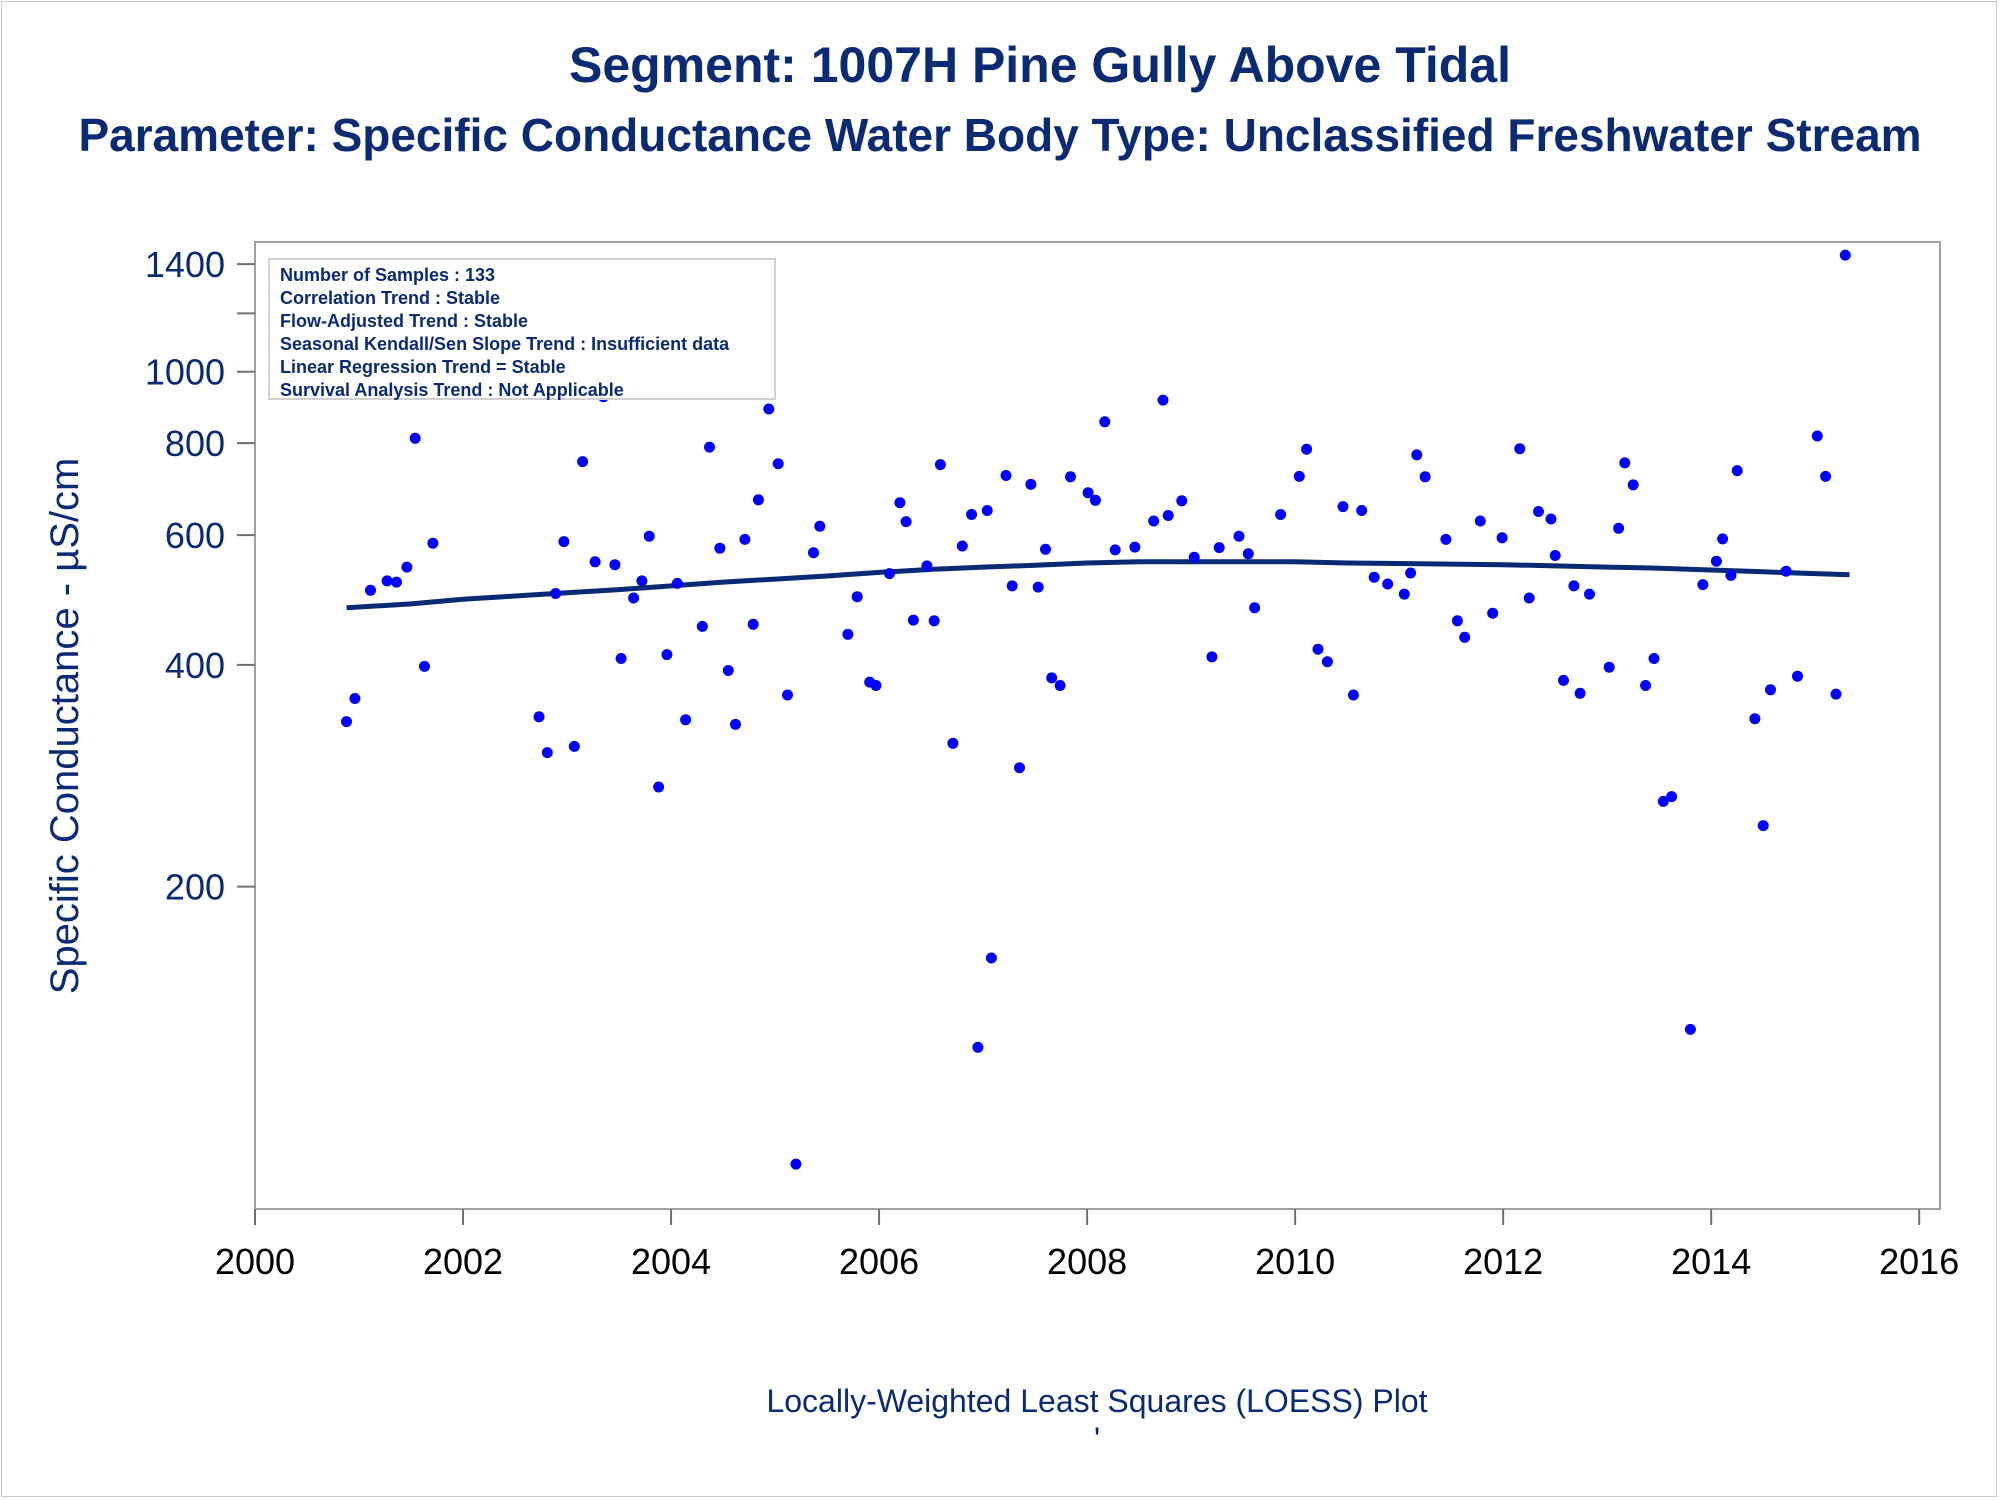 Image resolution: width=2000 pixels, height=1500 pixels. I want to click on x-tick-label: 2016, so click(1919, 1261).